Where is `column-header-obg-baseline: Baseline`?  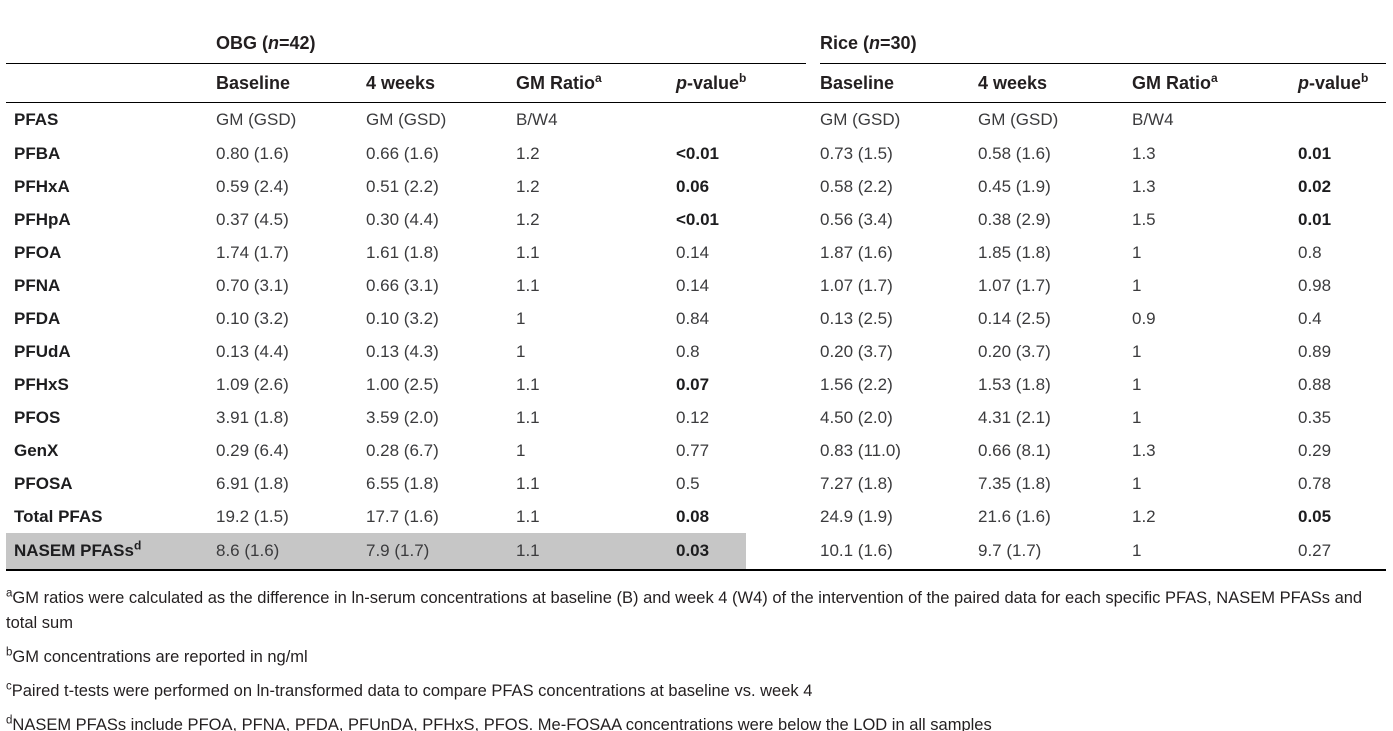
column-header-obg-baseline: Baseline is located at coordinates (291, 83).